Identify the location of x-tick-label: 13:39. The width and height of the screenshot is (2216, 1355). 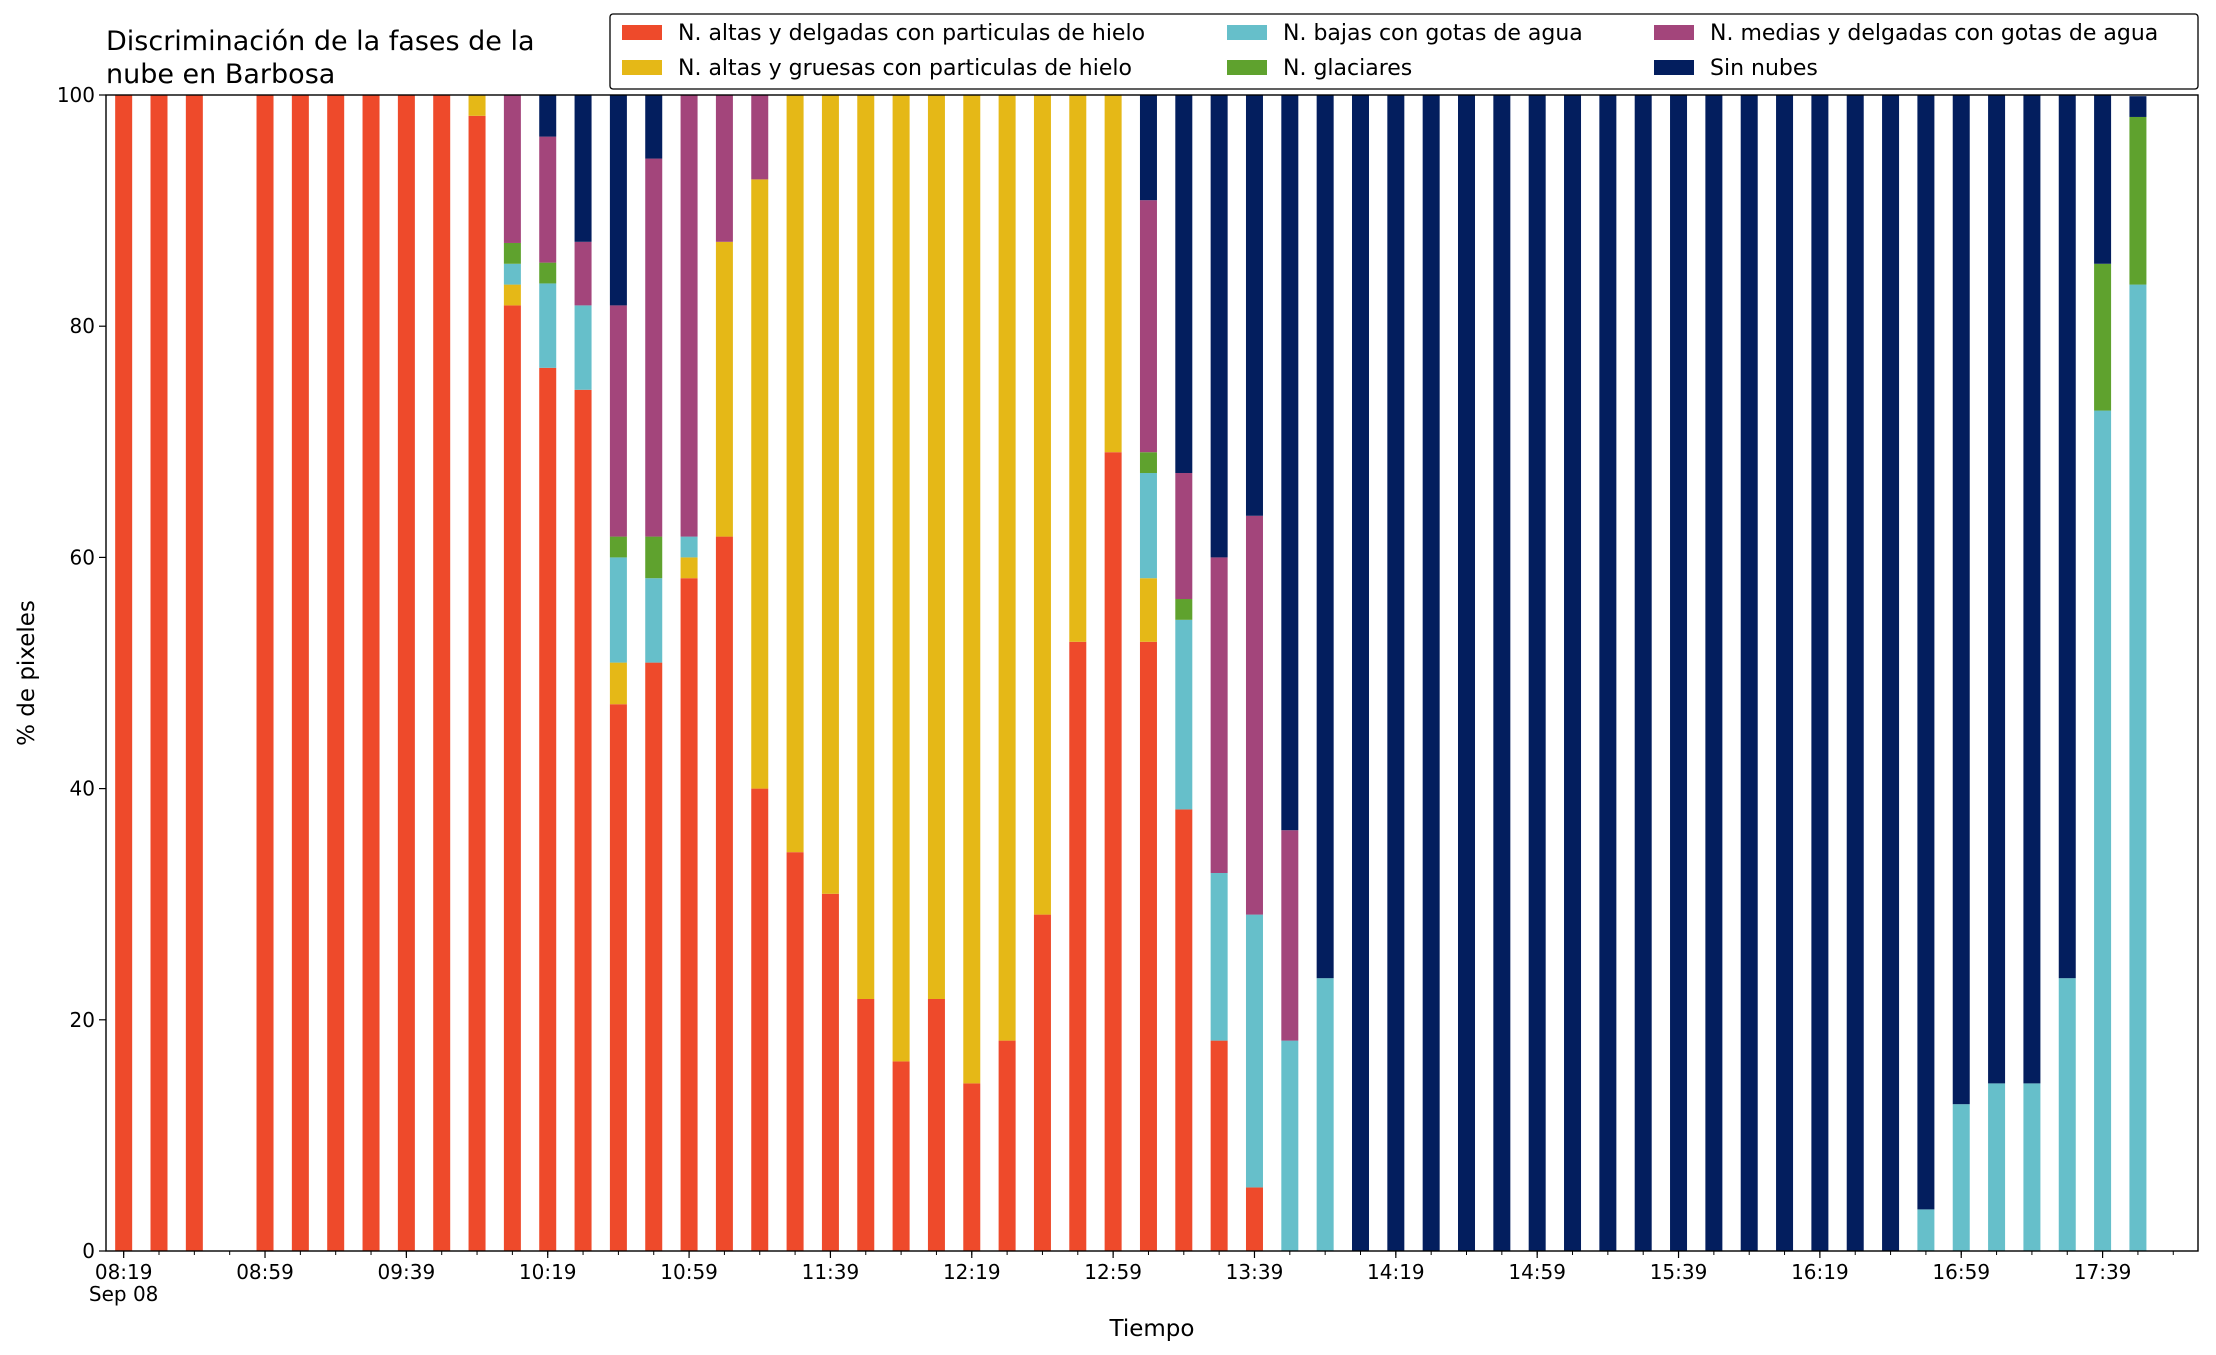
(1255, 1272).